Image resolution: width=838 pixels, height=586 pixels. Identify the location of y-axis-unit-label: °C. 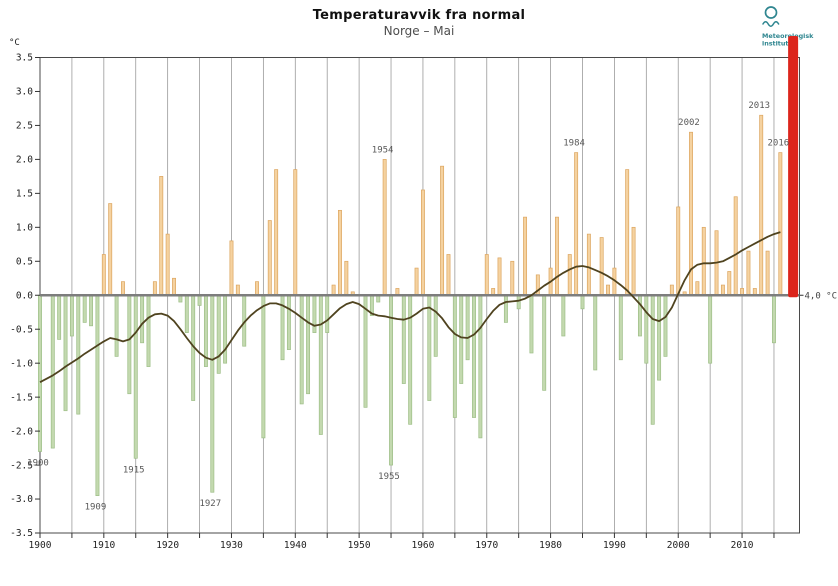
(14, 43).